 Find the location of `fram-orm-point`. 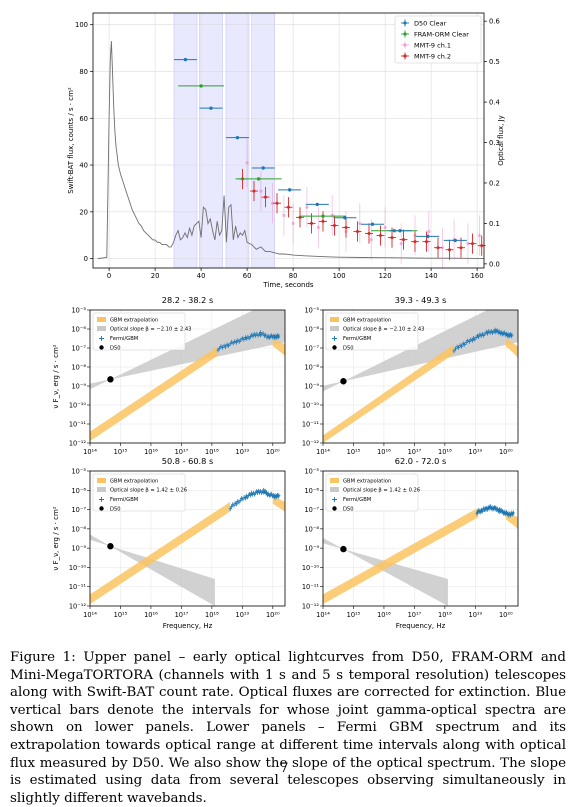

fram-orm-point is located at coordinates (258, 179).